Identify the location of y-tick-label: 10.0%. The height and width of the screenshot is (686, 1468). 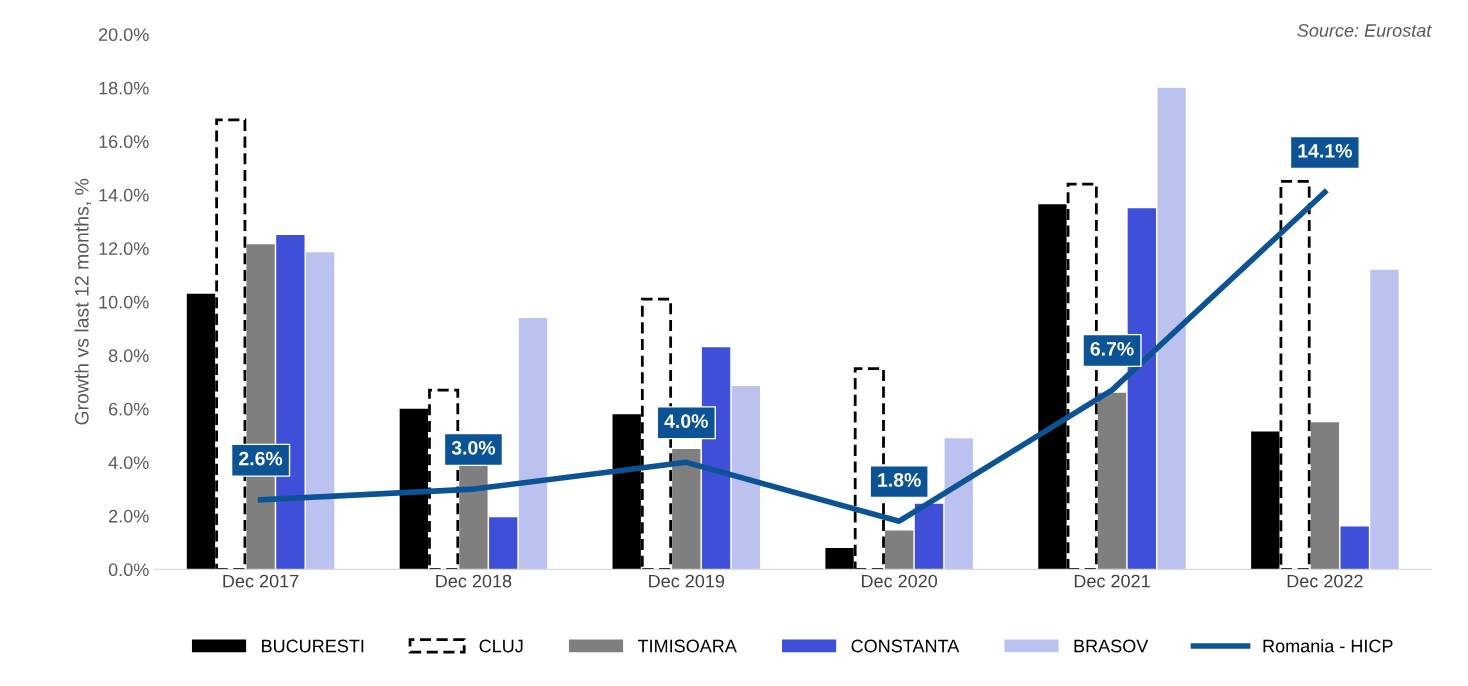
(124, 302).